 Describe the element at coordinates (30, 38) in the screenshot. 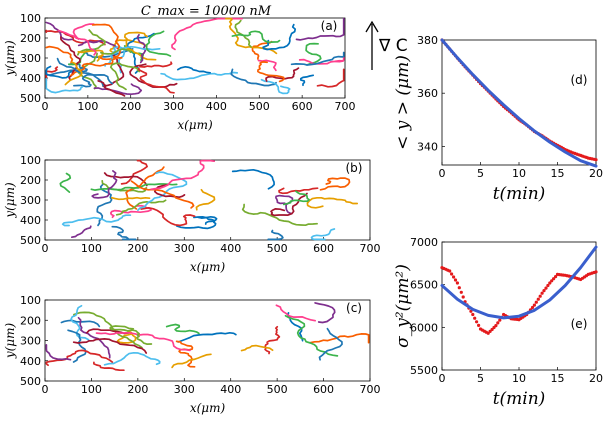

I see `y-tick-label: 200` at that location.